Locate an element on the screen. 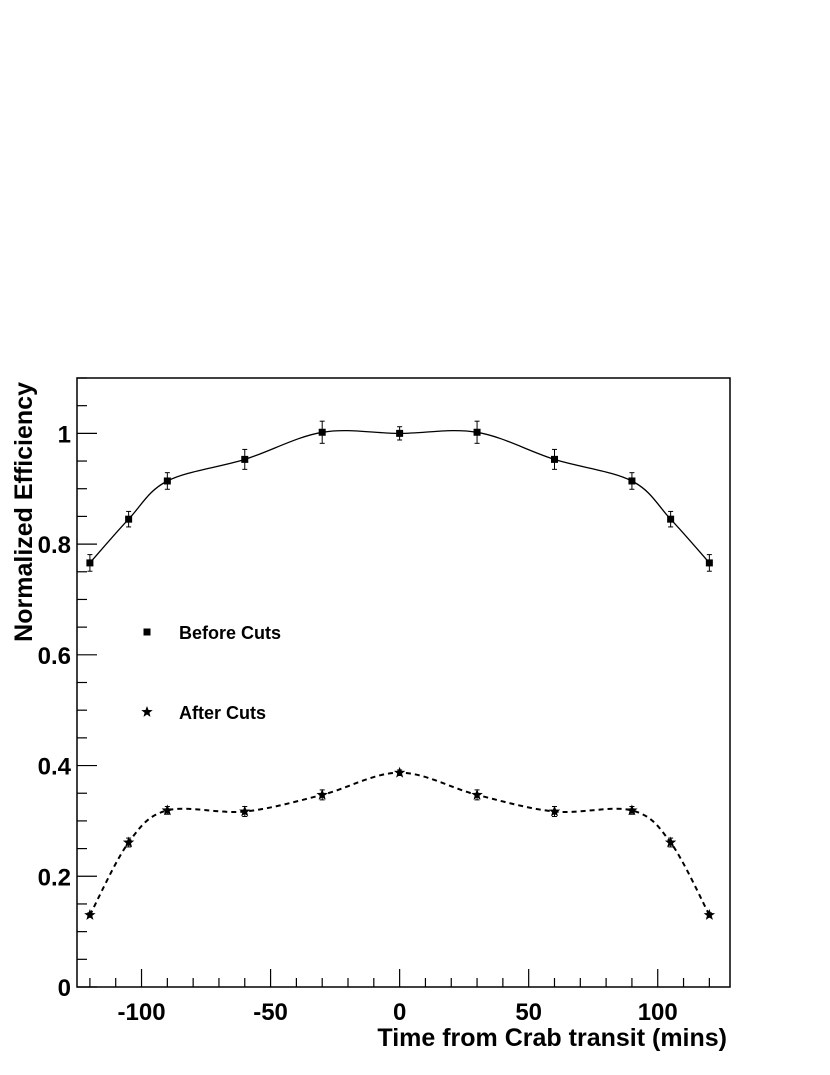  legend-label: Before Cuts is located at coordinates (230, 633).